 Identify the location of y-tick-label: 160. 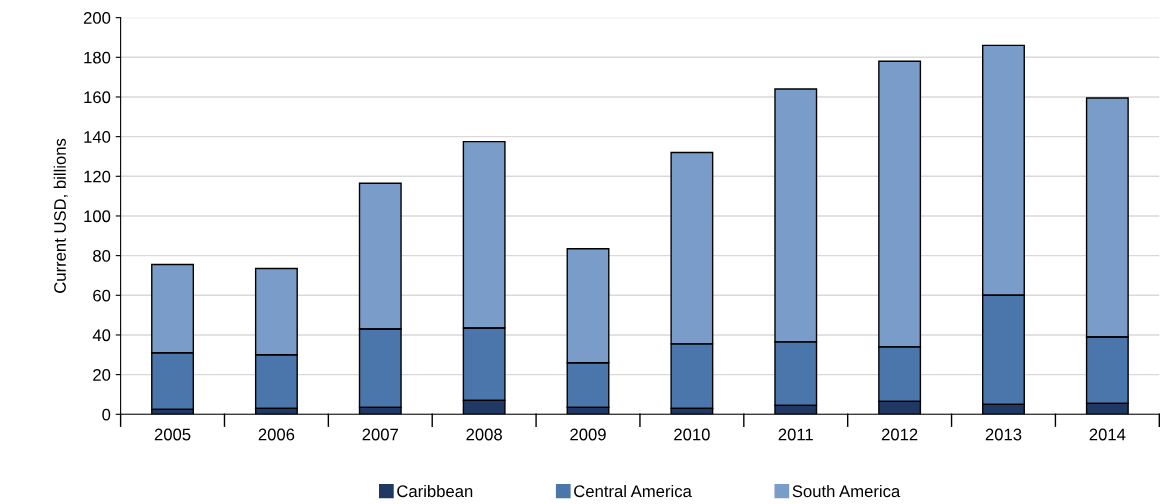
(97, 97).